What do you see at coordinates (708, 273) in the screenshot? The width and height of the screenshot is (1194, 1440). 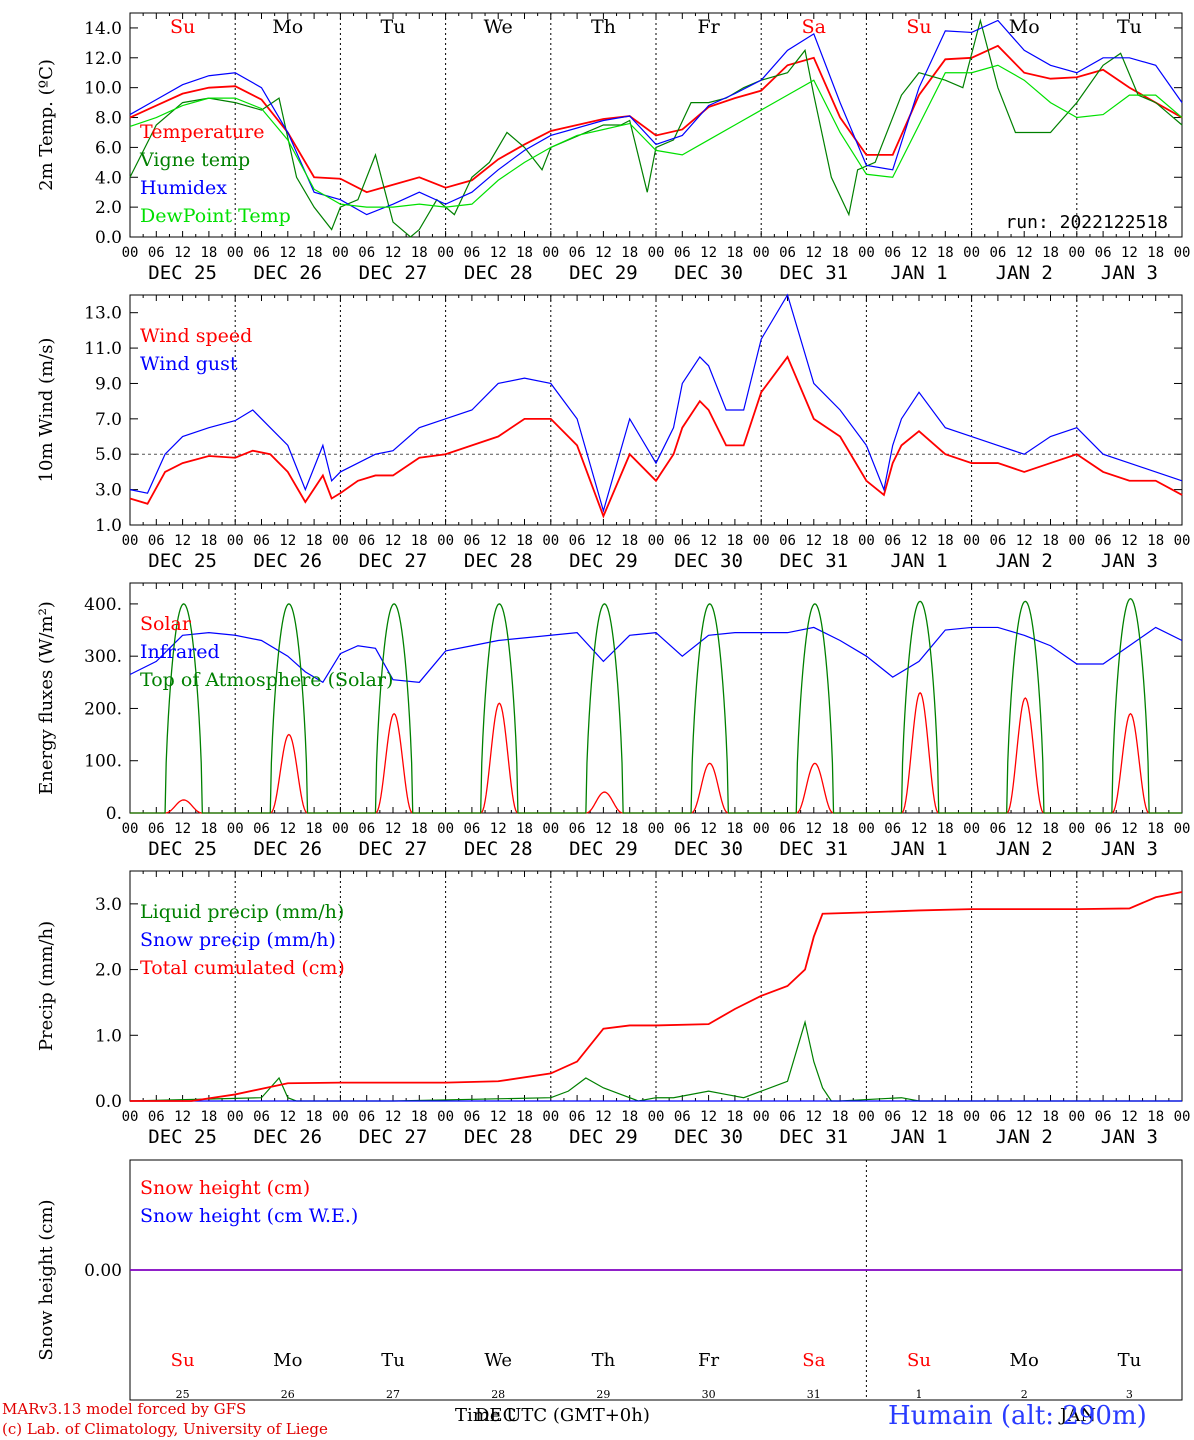 I see `date-tick-label: DEC 30` at bounding box center [708, 273].